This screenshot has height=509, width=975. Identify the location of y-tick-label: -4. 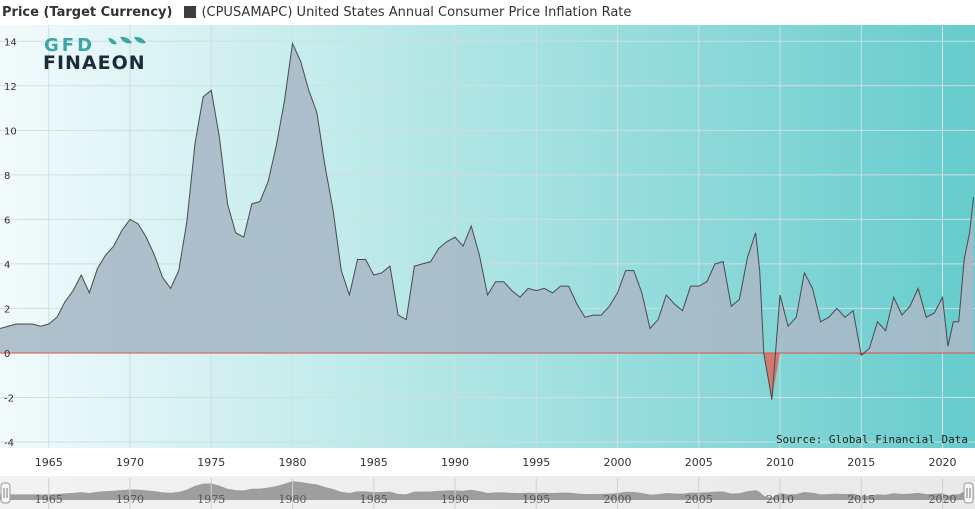
(9, 443).